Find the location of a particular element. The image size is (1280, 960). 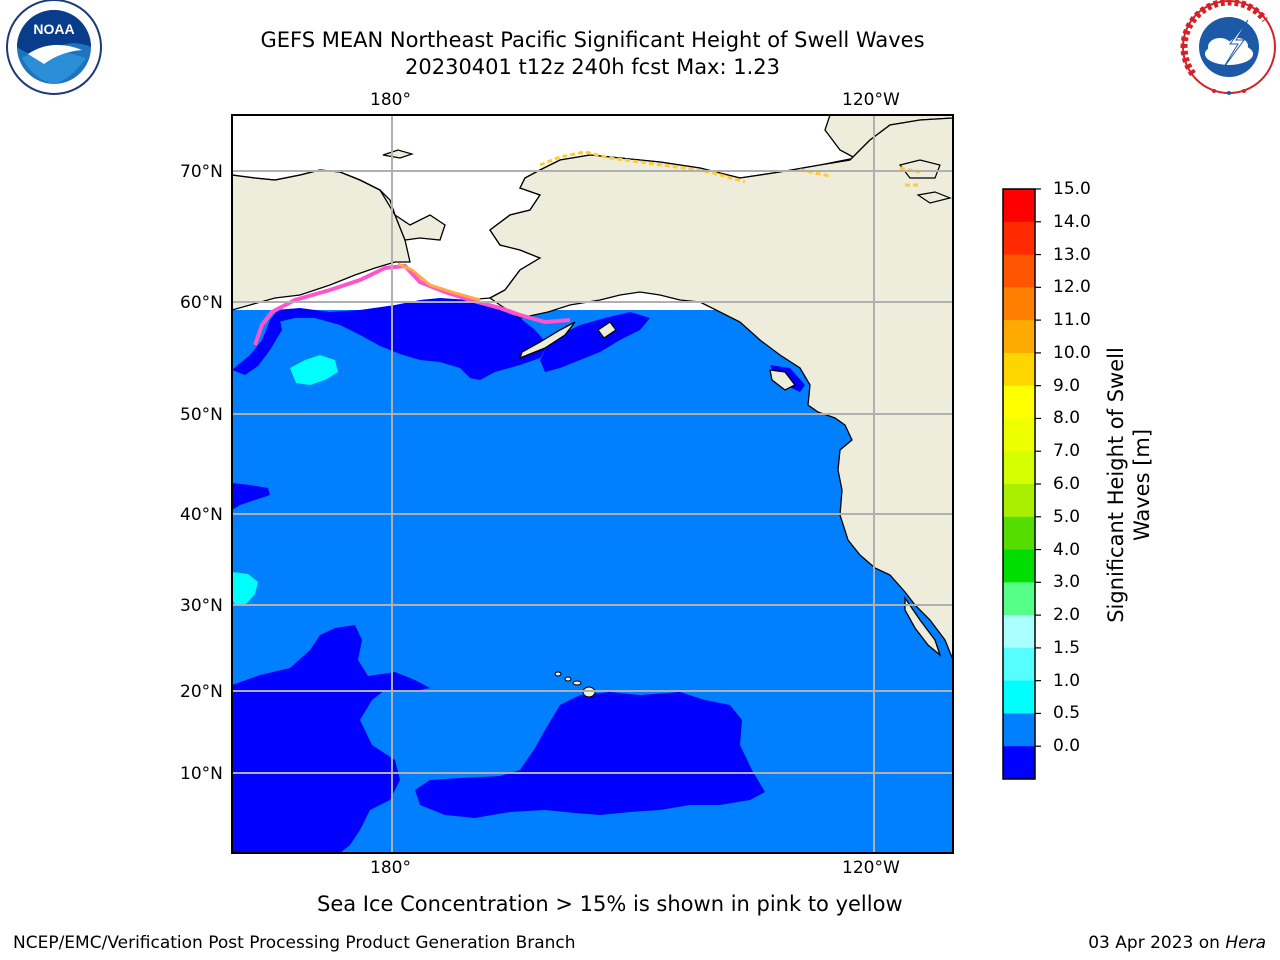

colorbar-tick-label: 11.0 is located at coordinates (1072, 320).